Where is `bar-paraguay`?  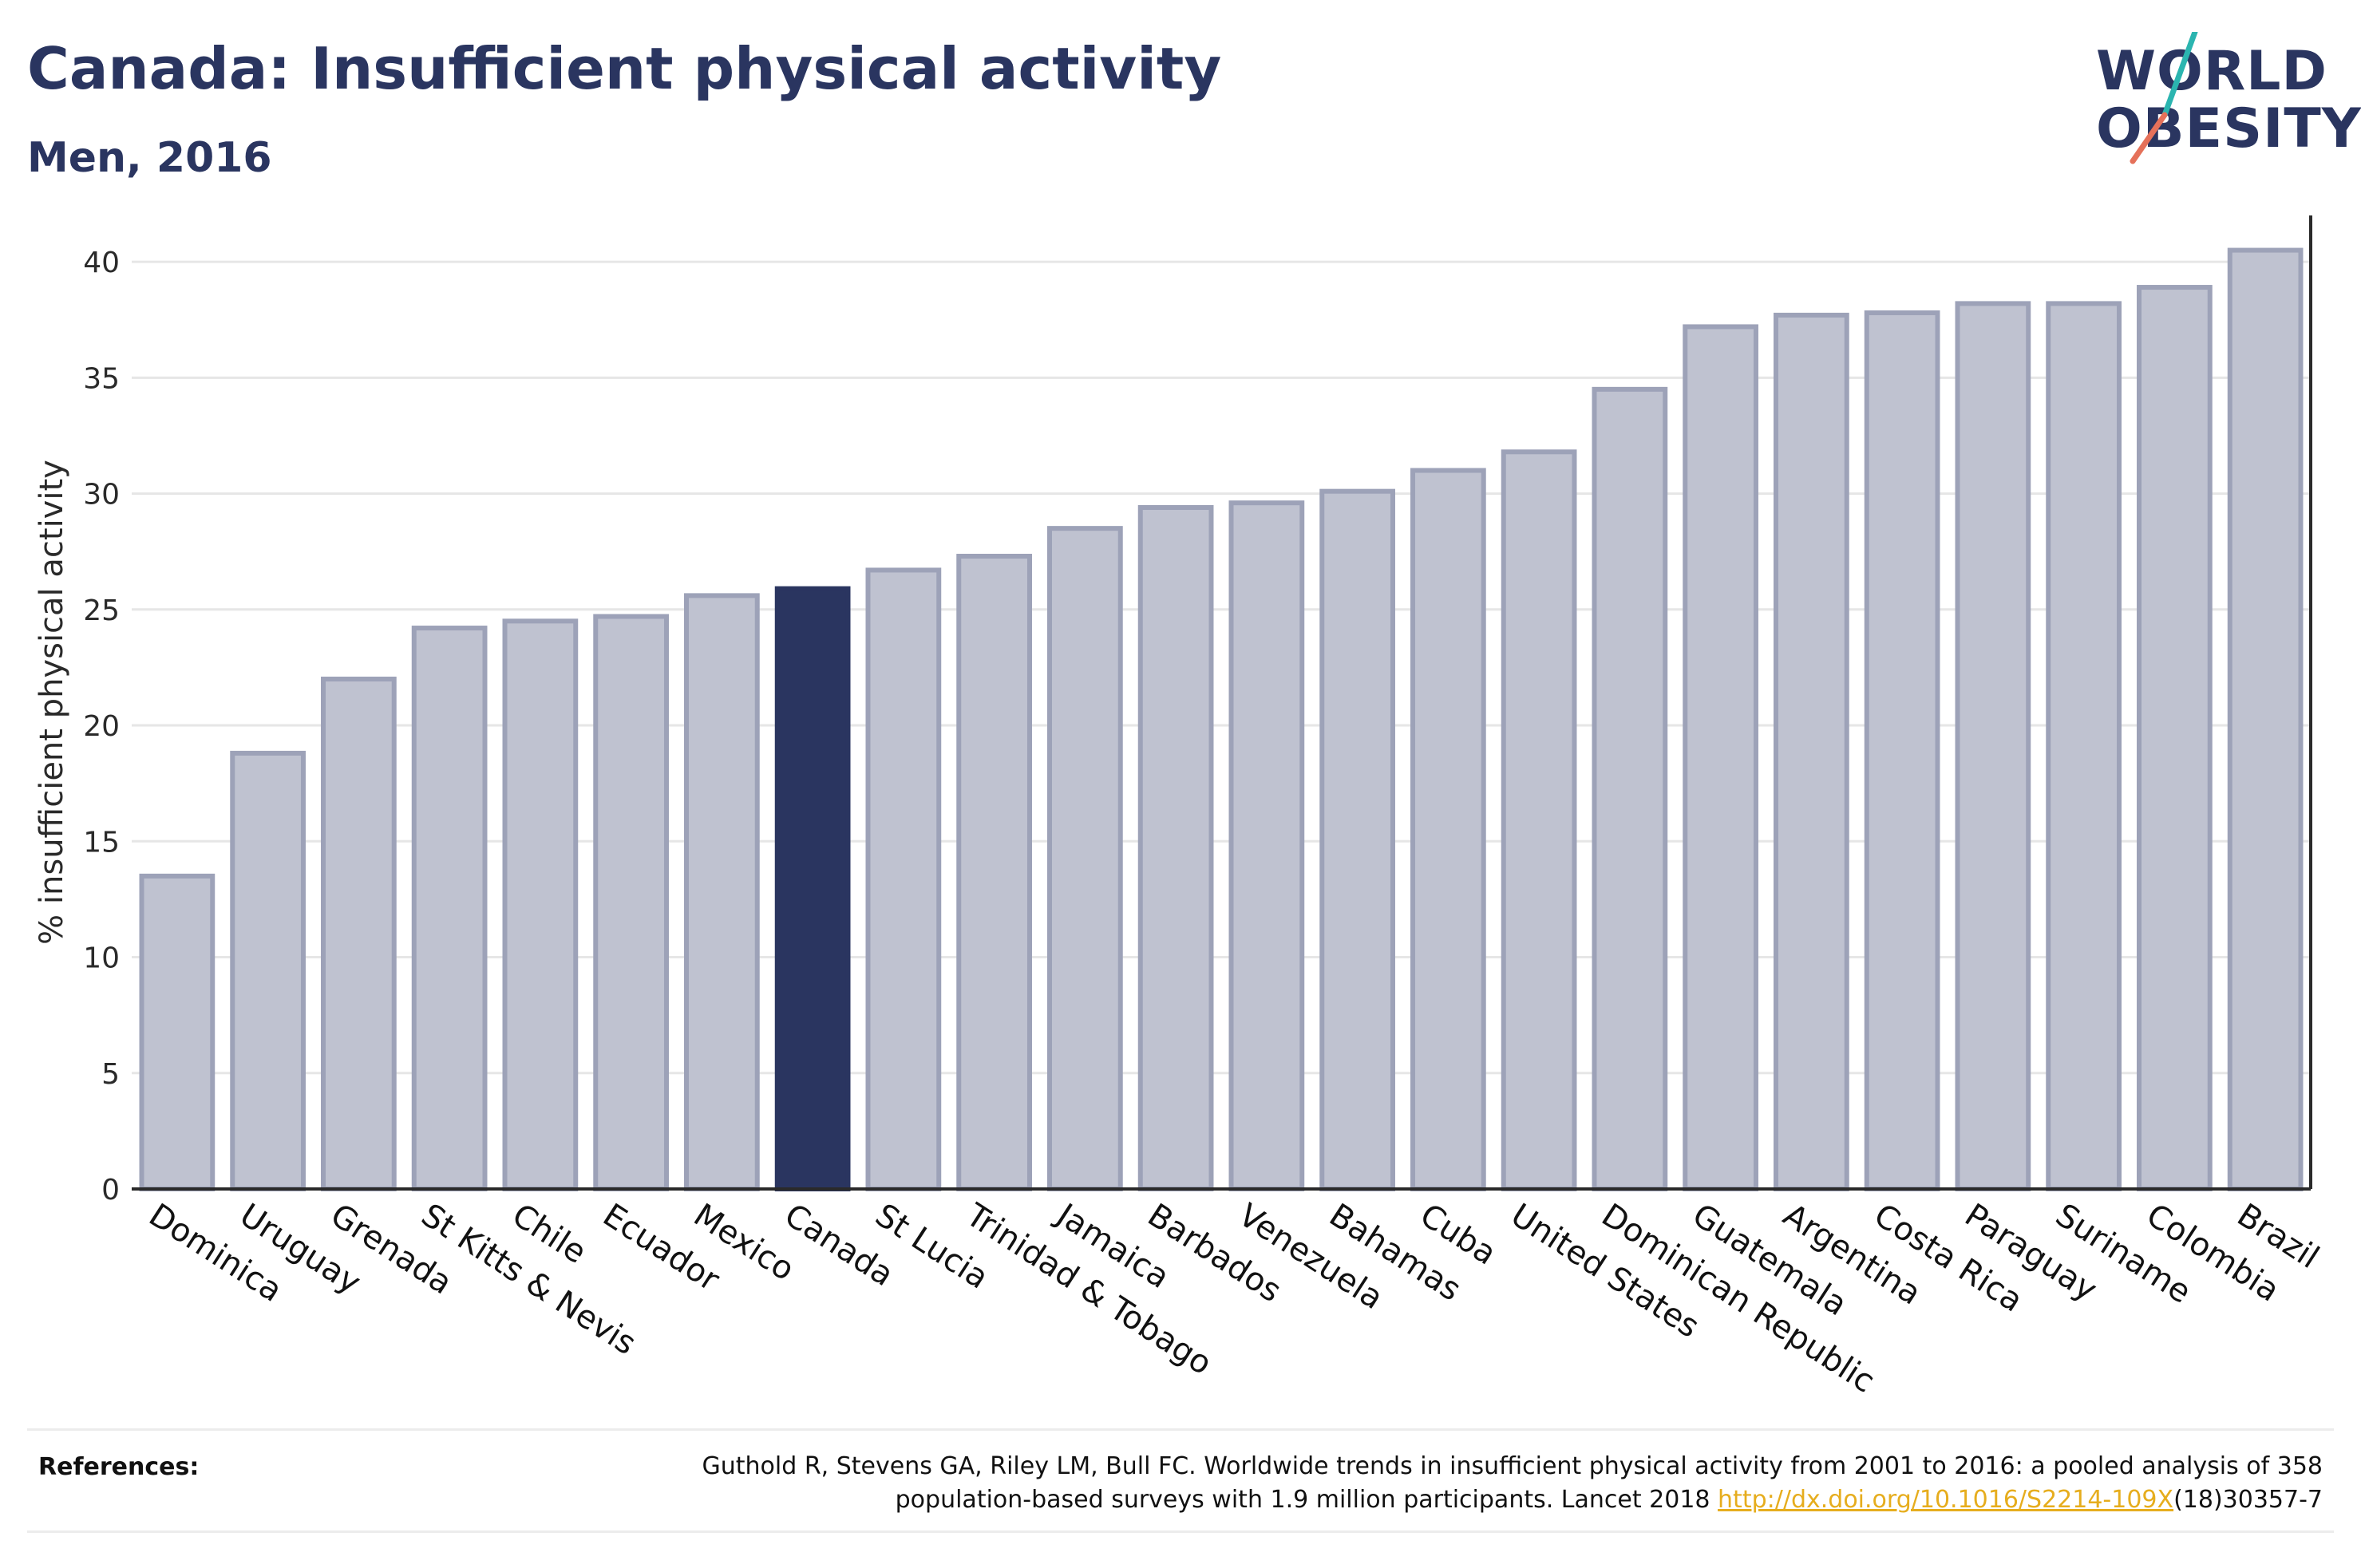
bar-paraguay is located at coordinates (1993, 746).